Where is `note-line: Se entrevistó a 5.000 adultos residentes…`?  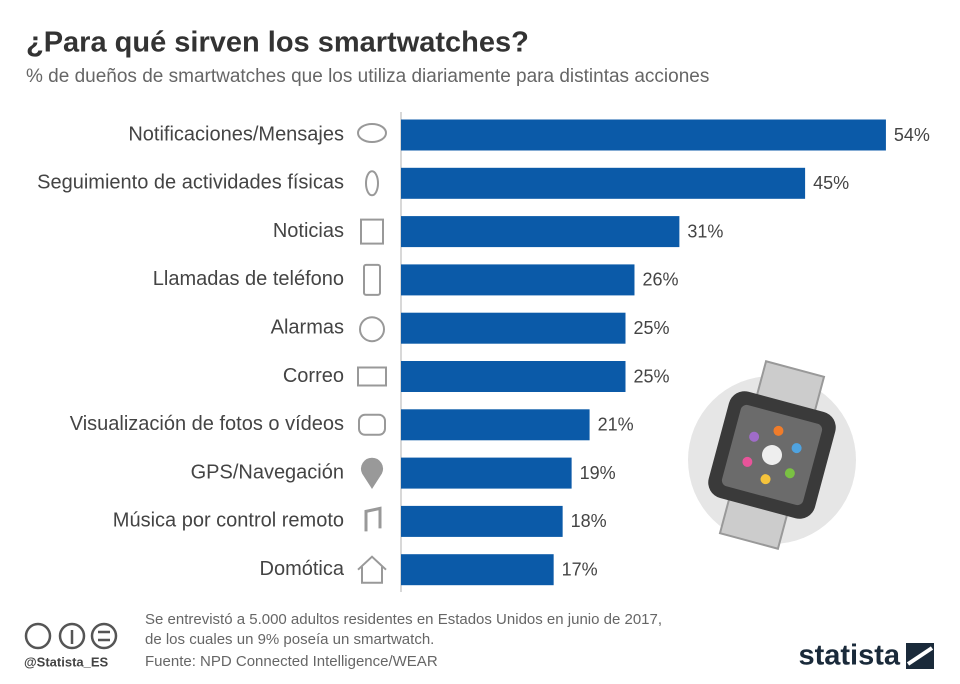 note-line: Se entrevistó a 5.000 adultos residentes… is located at coordinates (403, 619).